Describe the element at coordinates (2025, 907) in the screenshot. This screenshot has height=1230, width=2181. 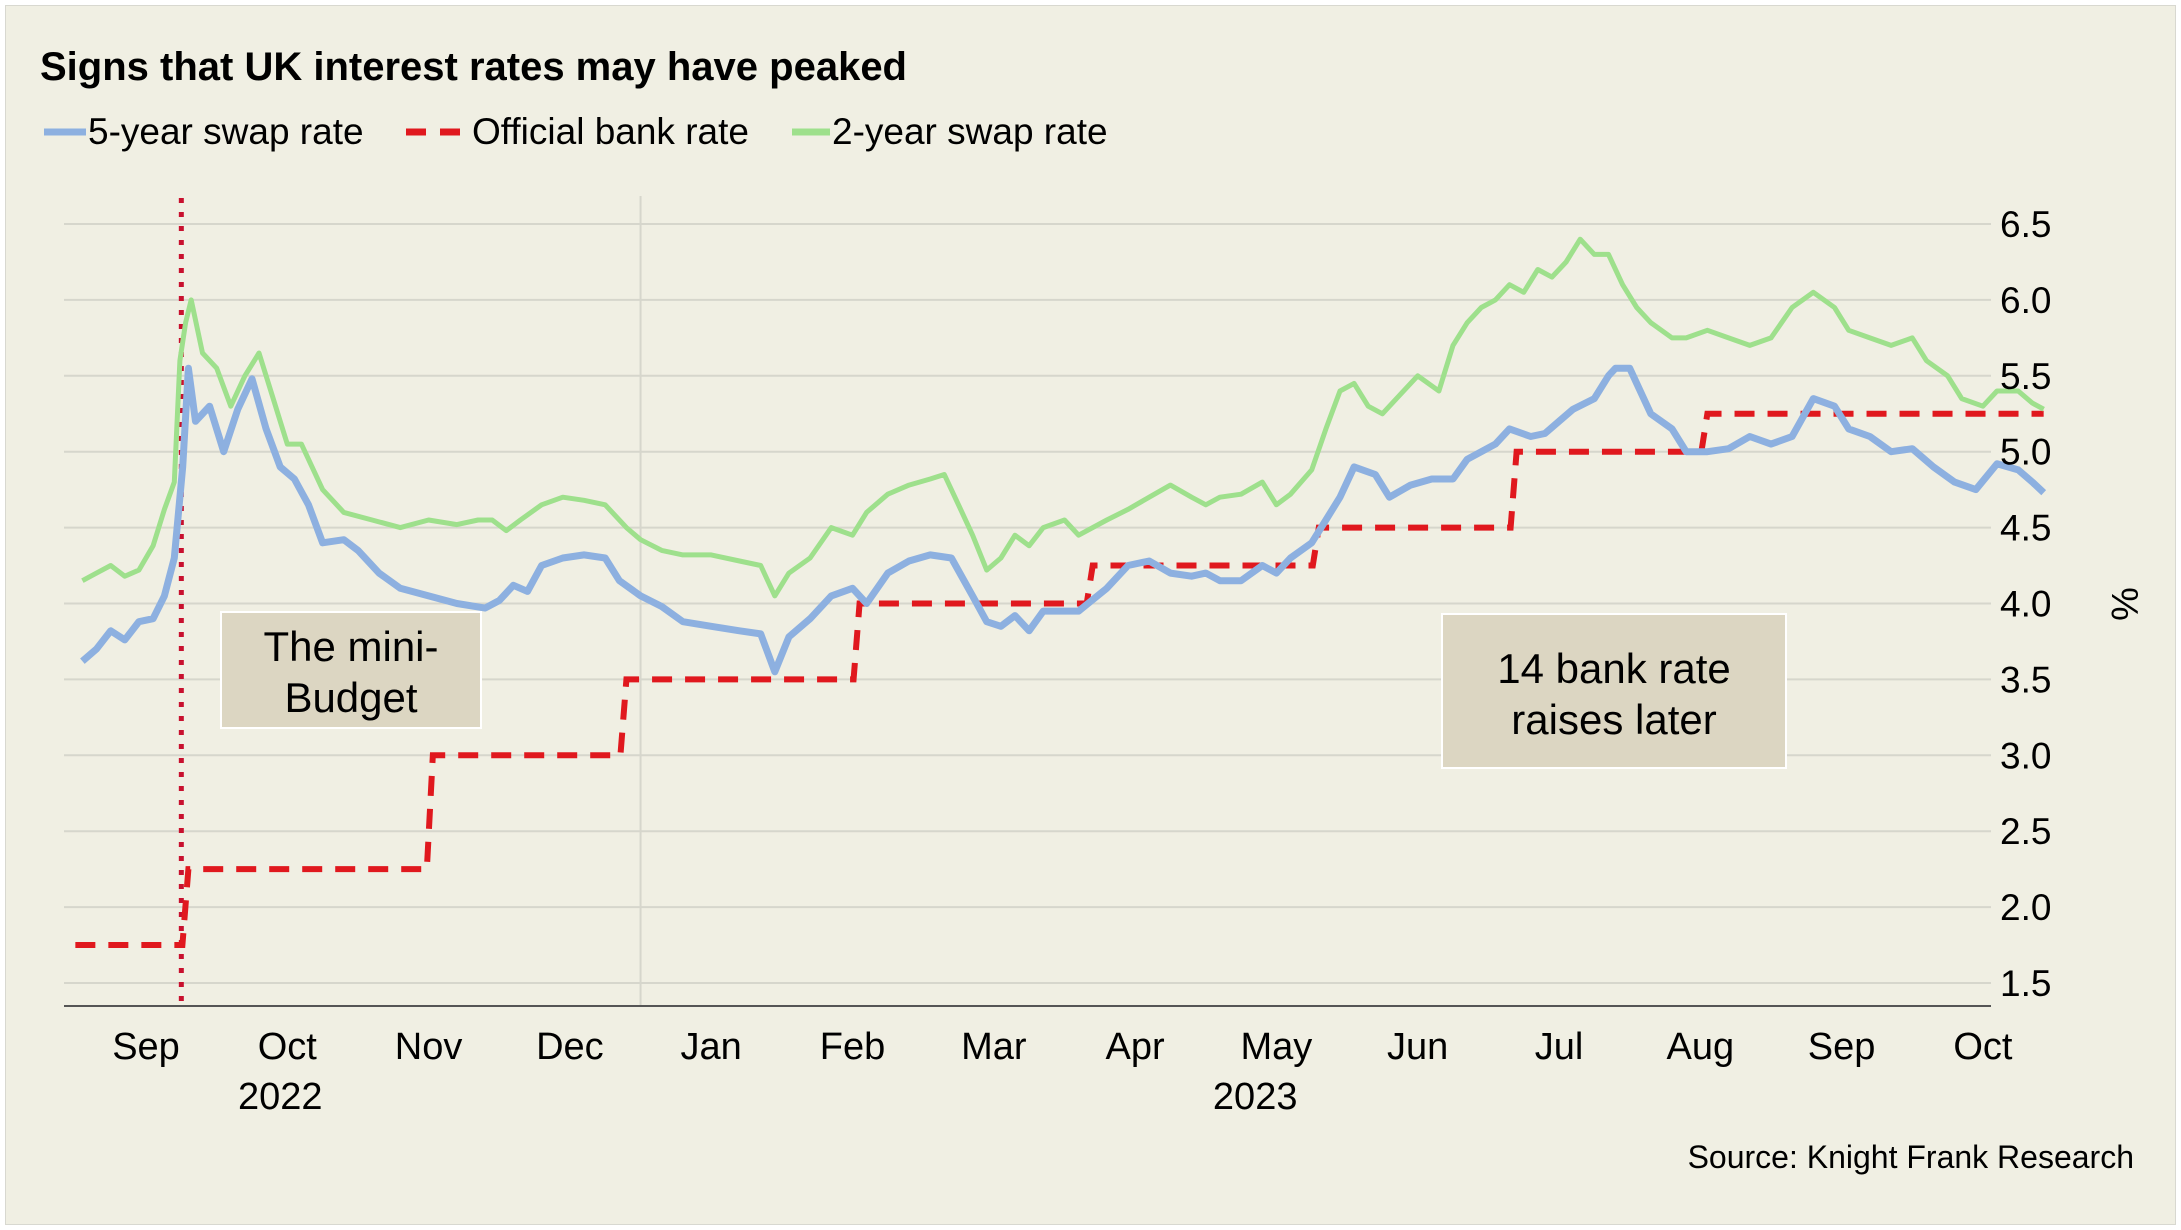
I see `y-tick-label: 2.0` at that location.